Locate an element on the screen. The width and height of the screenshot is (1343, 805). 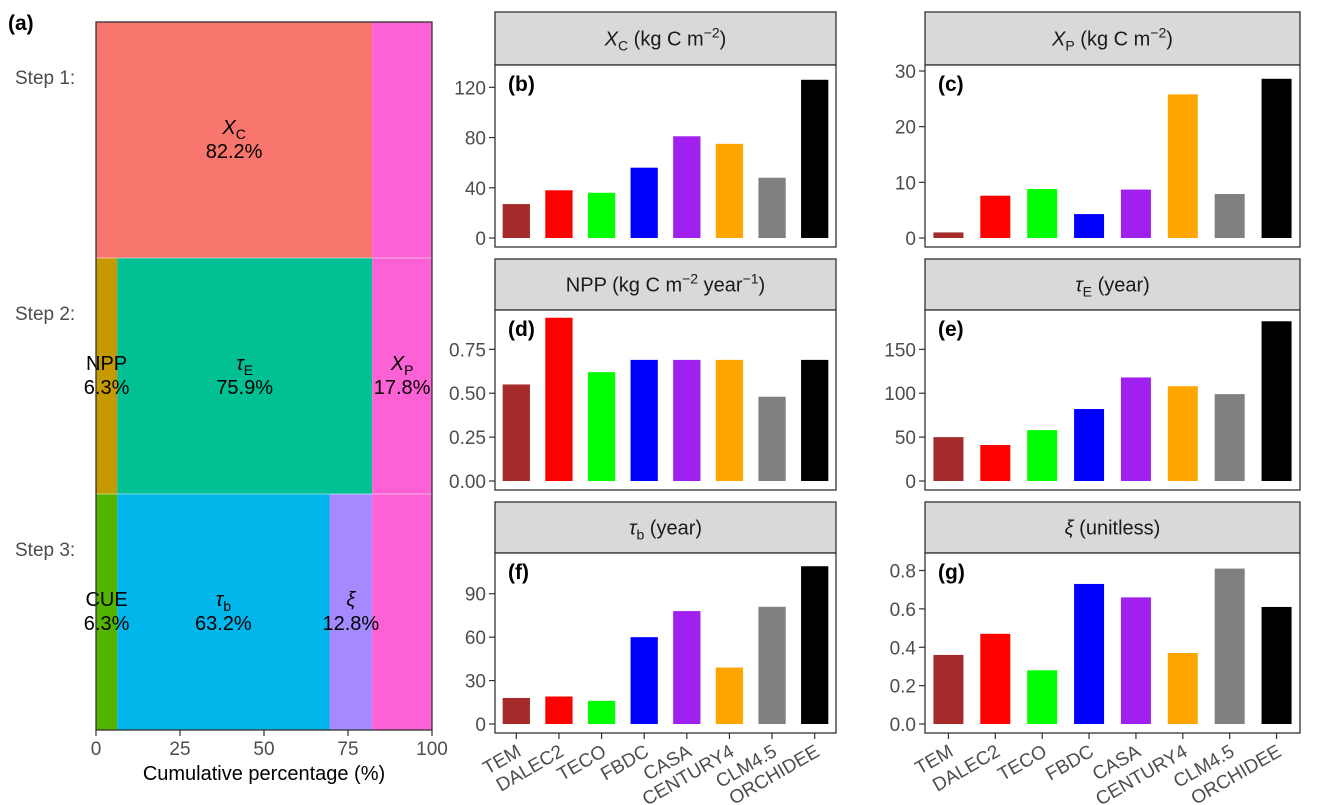
segment-subscript: b is located at coordinates (227, 606).